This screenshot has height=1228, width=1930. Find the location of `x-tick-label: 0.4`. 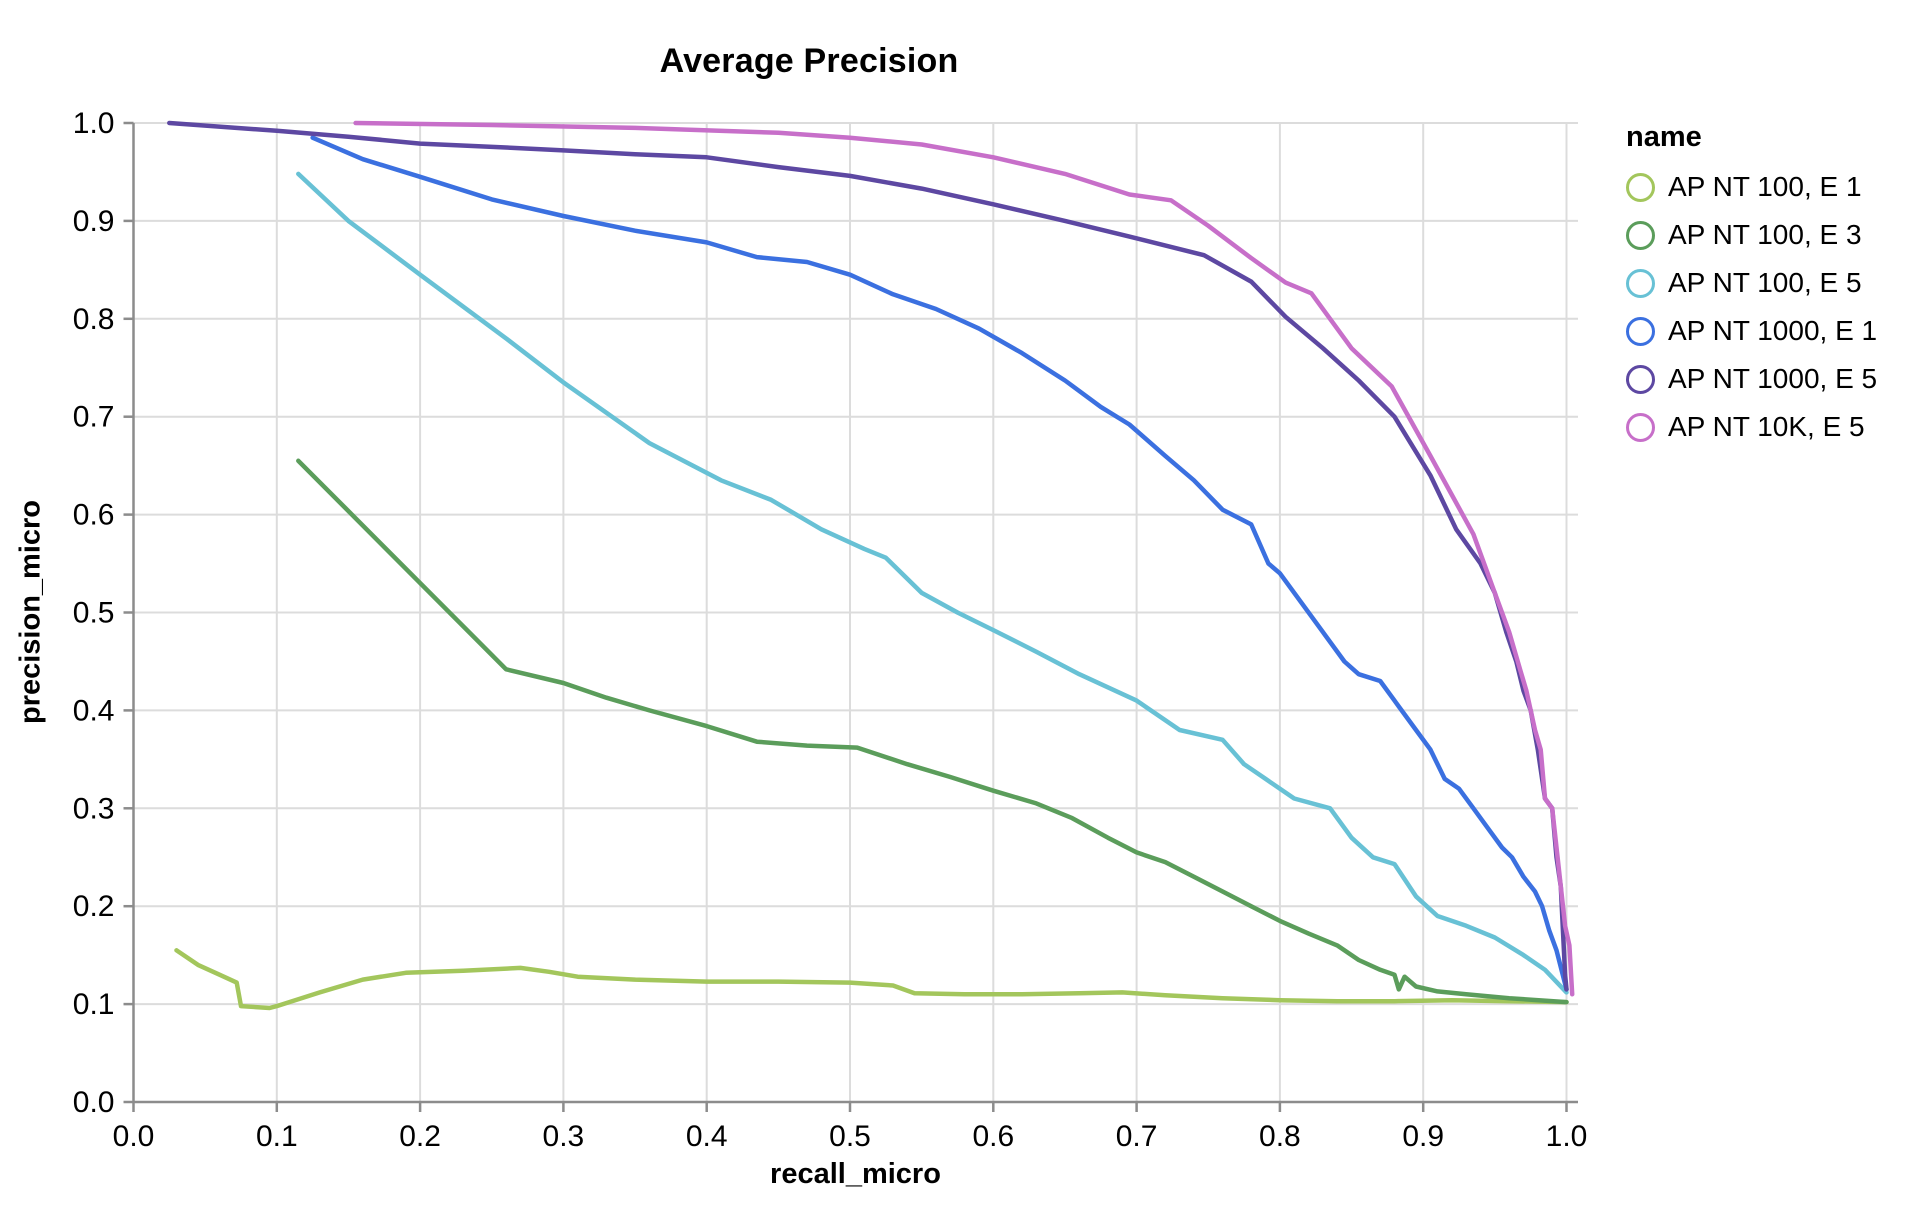

x-tick-label: 0.4 is located at coordinates (707, 1136).